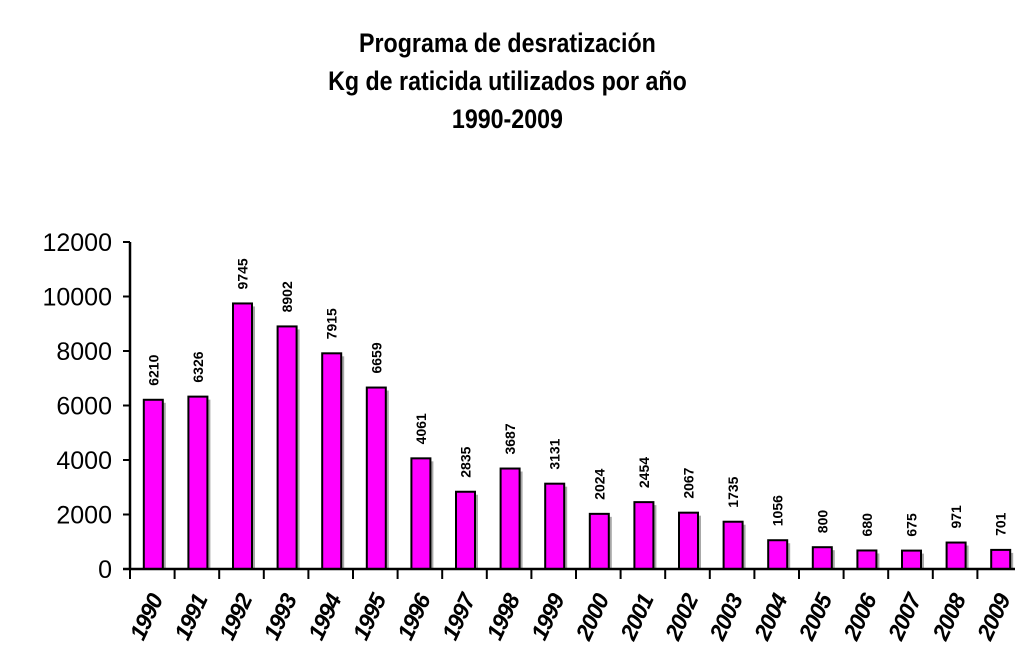 The height and width of the screenshot is (664, 1015). What do you see at coordinates (507, 119) in the screenshot?
I see `chart-title-line-3: 1990-2009` at bounding box center [507, 119].